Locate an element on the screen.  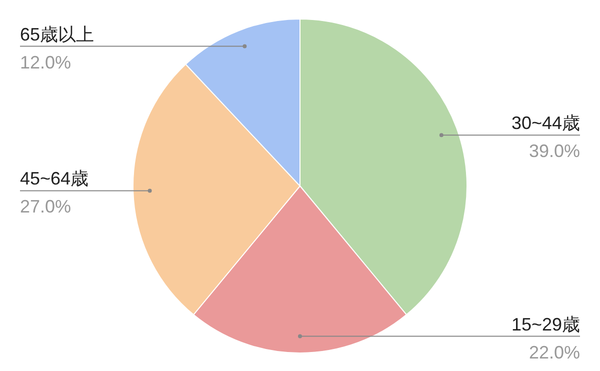
slice-label: 15~29歳 is located at coordinates (545, 324).